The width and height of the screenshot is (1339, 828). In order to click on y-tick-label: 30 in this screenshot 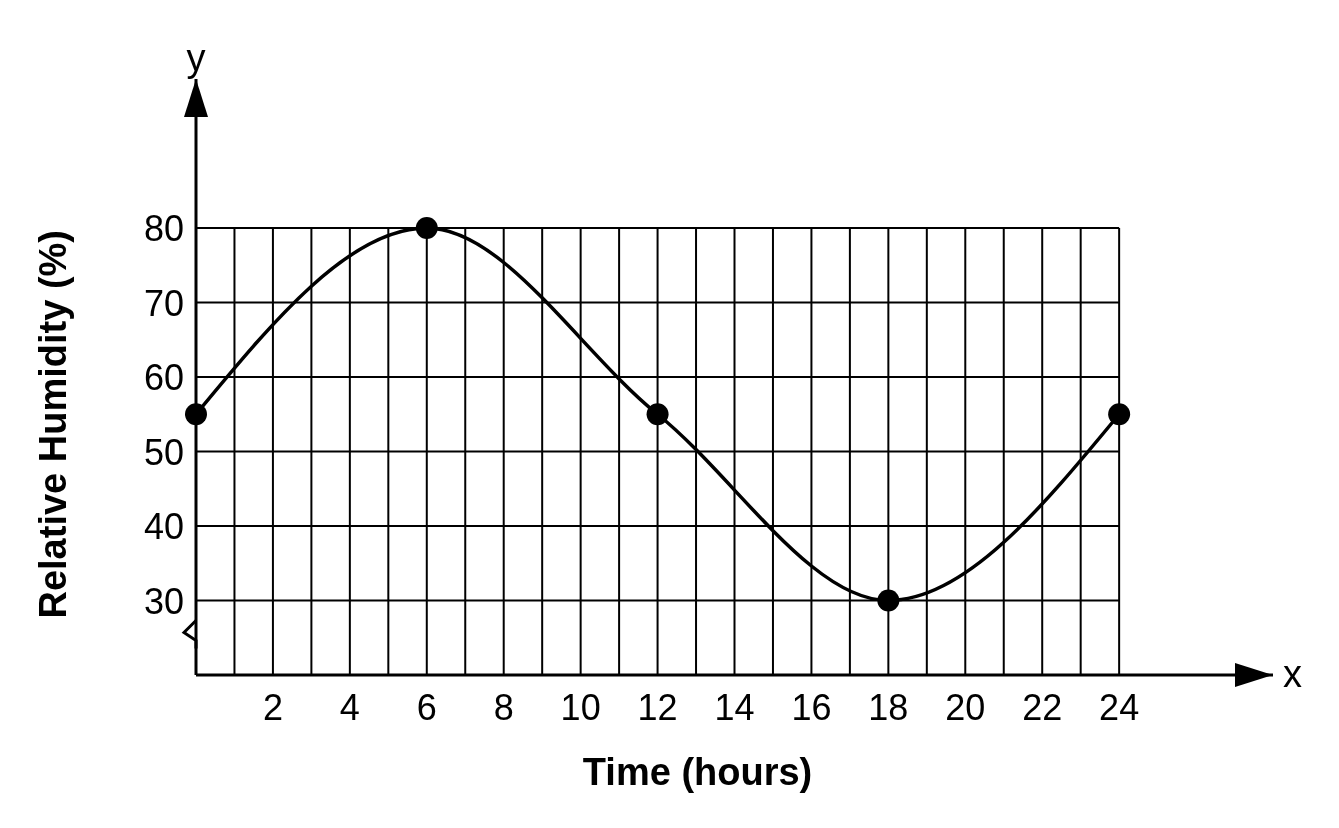, I will do `click(163, 601)`.